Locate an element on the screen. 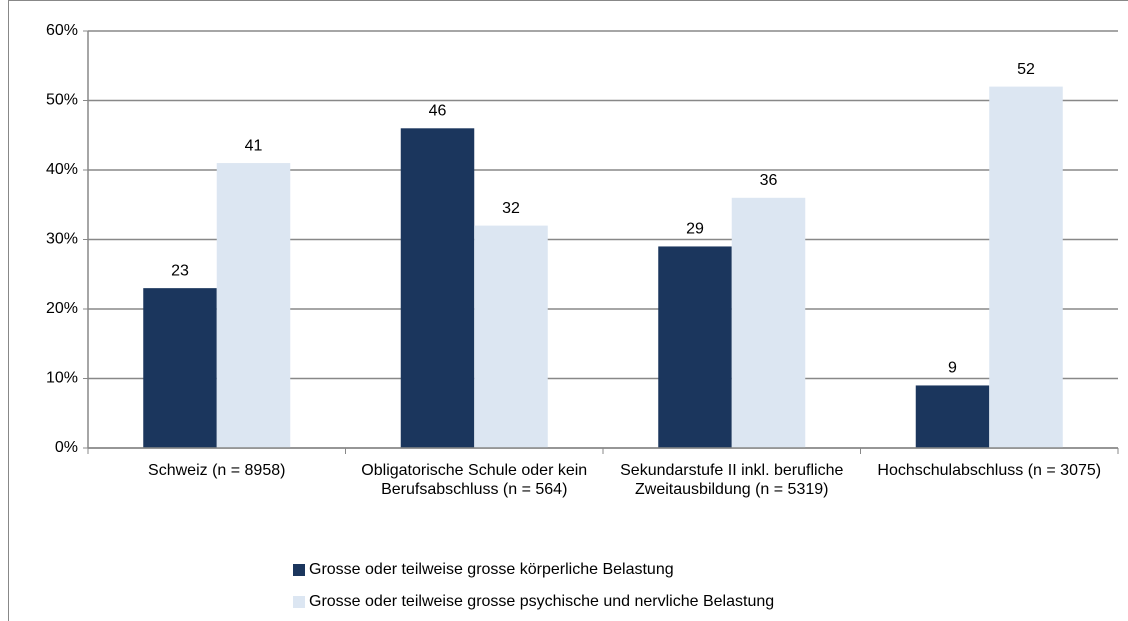 This screenshot has width=1128, height=621. y-tick-label: 40% is located at coordinates (62, 169).